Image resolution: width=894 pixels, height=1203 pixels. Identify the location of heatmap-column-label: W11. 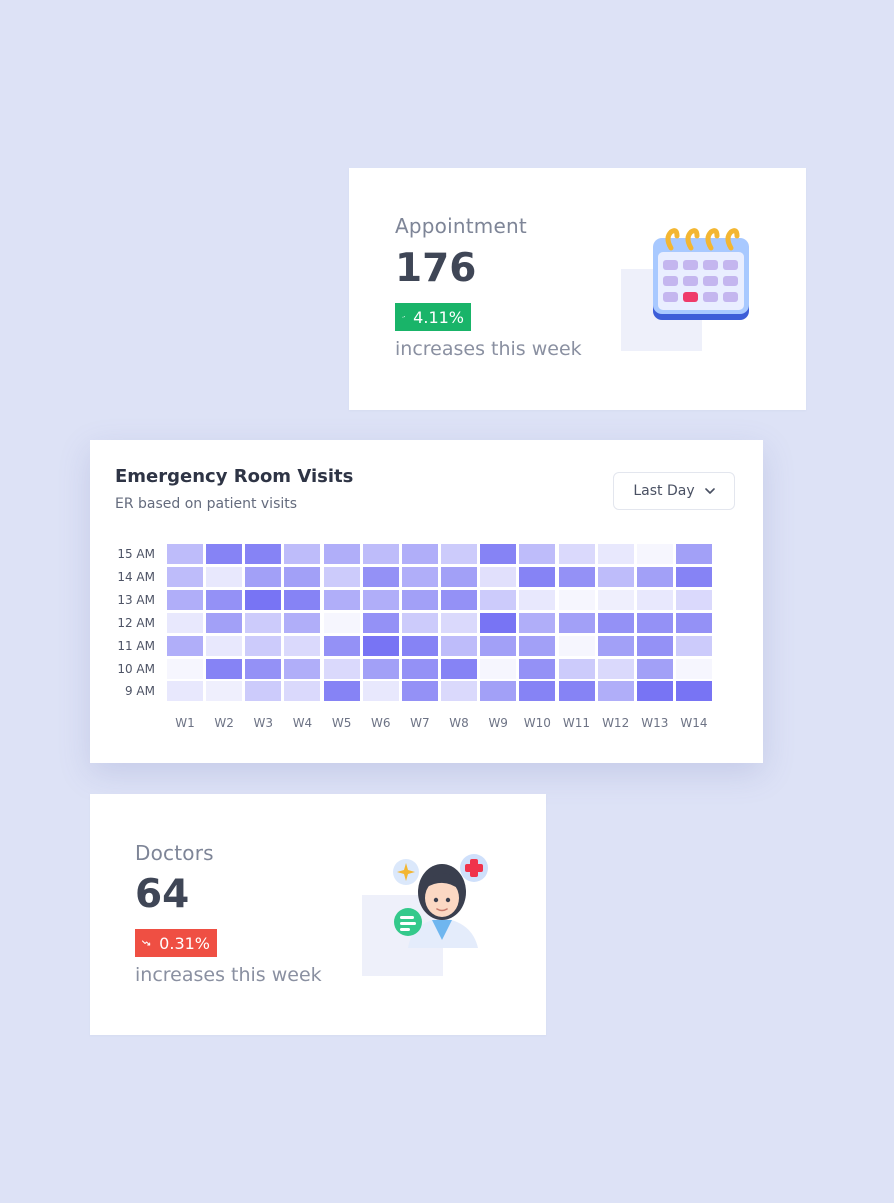
(576, 723).